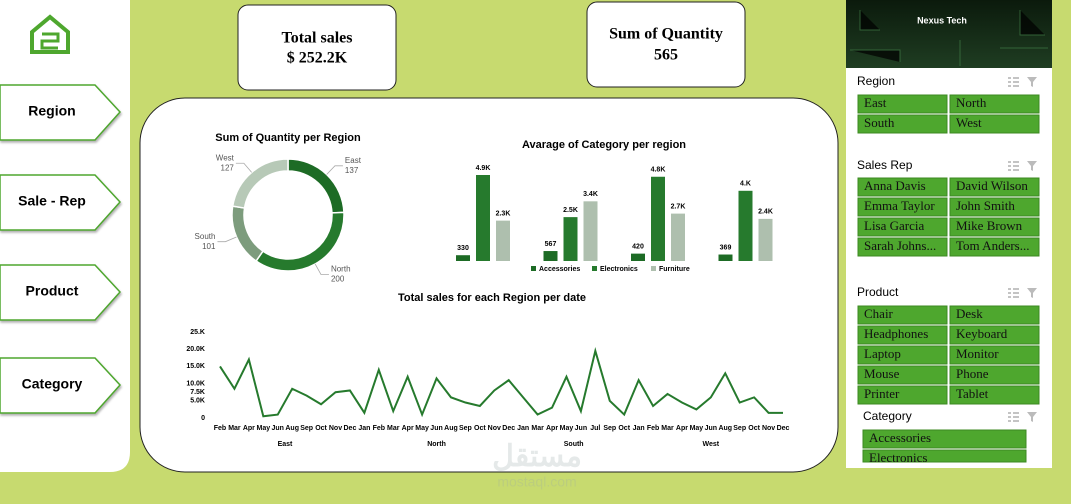 The image size is (1071, 504). Describe the element at coordinates (260, 183) in the screenshot. I see `donut-slice` at that location.